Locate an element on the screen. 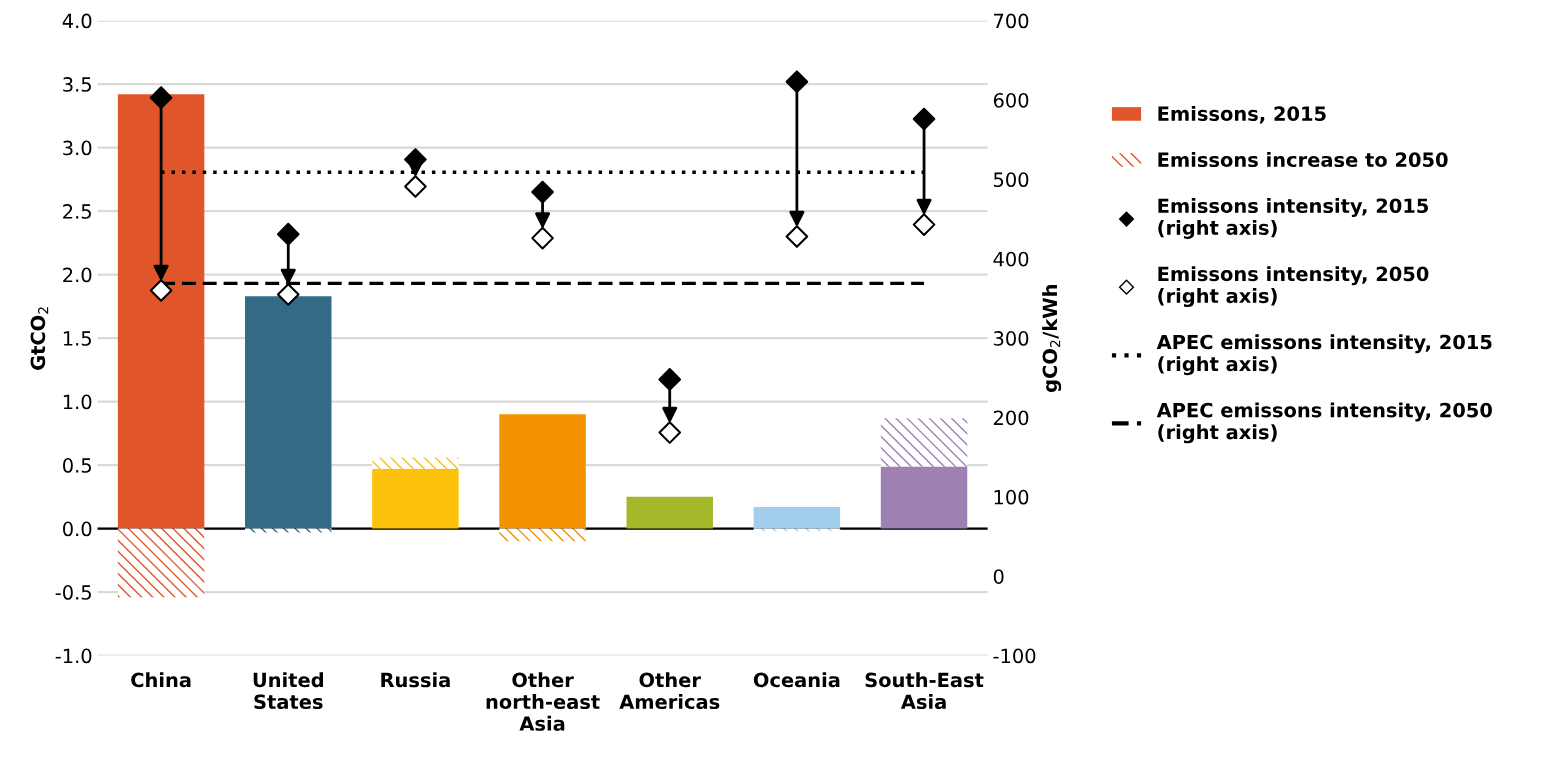 This screenshot has width=1548, height=765. legend-label: Emissons, 2015 is located at coordinates (1242, 114).